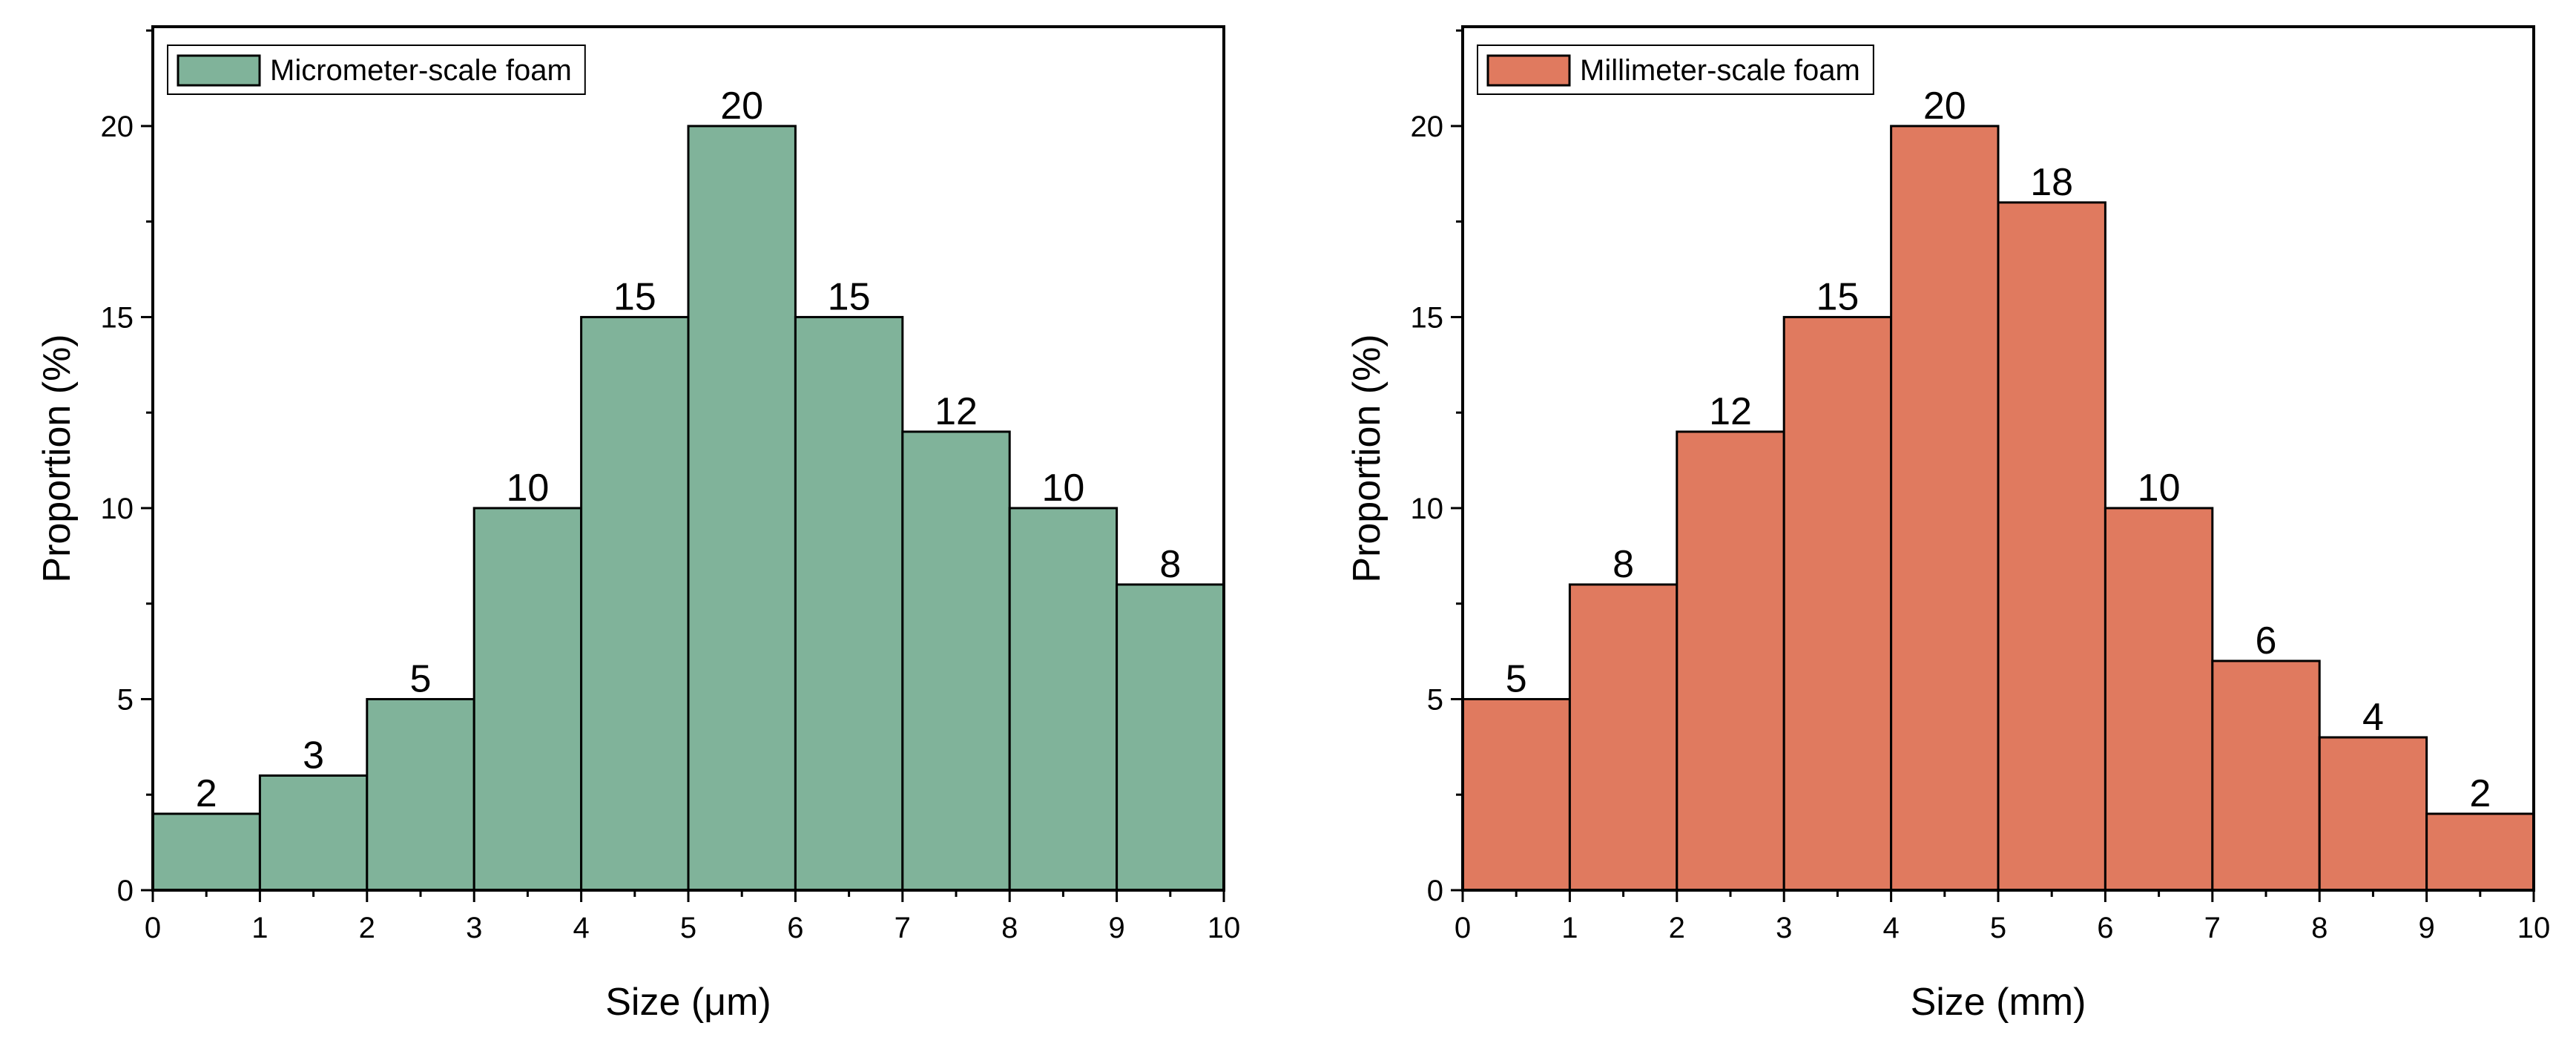 Image resolution: width=2576 pixels, height=1043 pixels. Describe the element at coordinates (634, 296) in the screenshot. I see `data-label-5: 15` at that location.